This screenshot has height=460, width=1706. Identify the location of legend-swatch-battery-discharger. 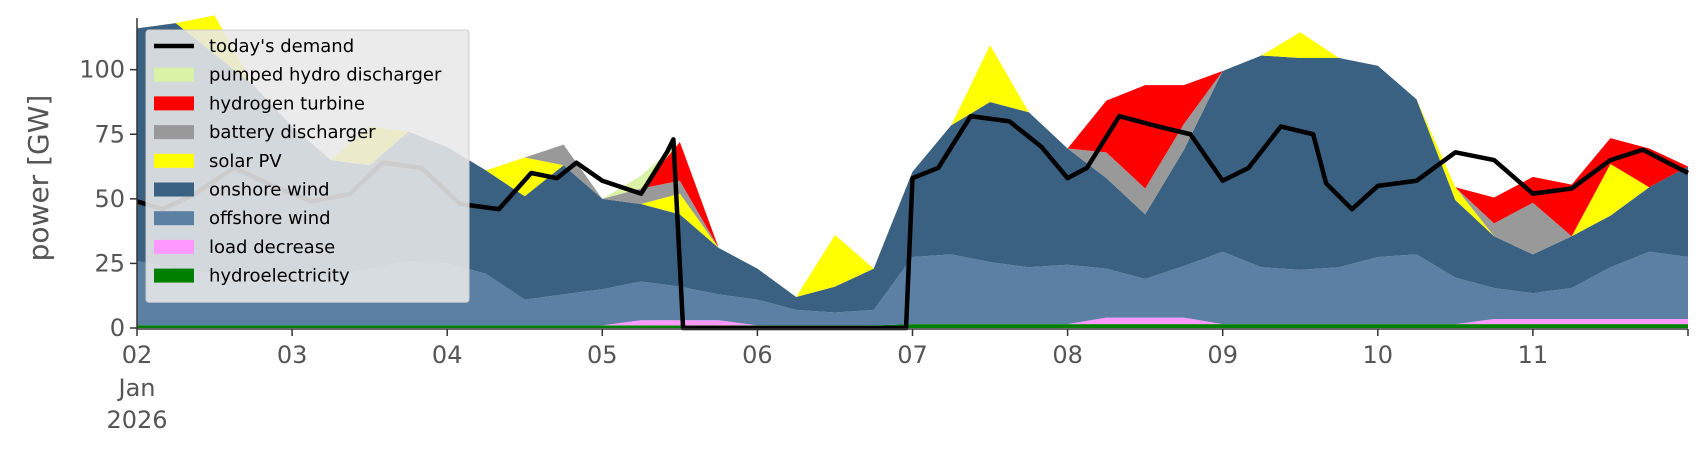
(174, 132).